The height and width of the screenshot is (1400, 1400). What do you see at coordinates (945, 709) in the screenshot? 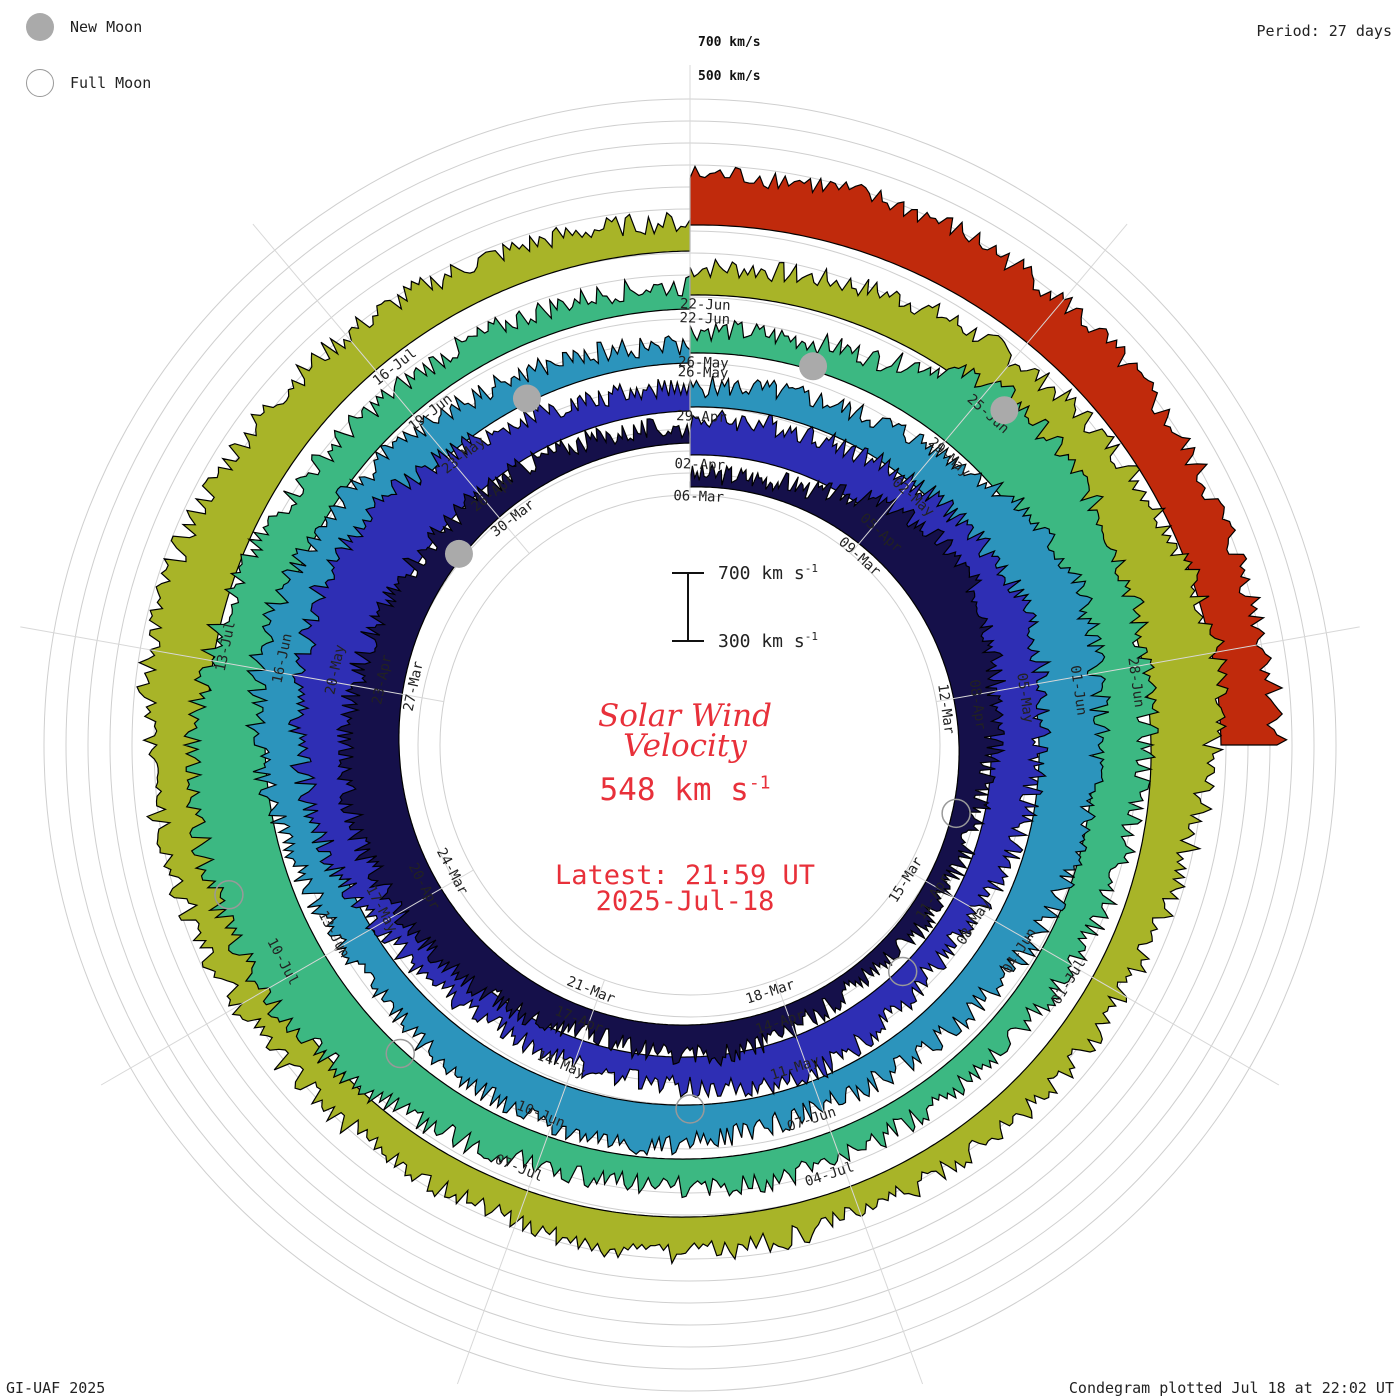
I see `date-label: 12-Mar` at bounding box center [945, 709].